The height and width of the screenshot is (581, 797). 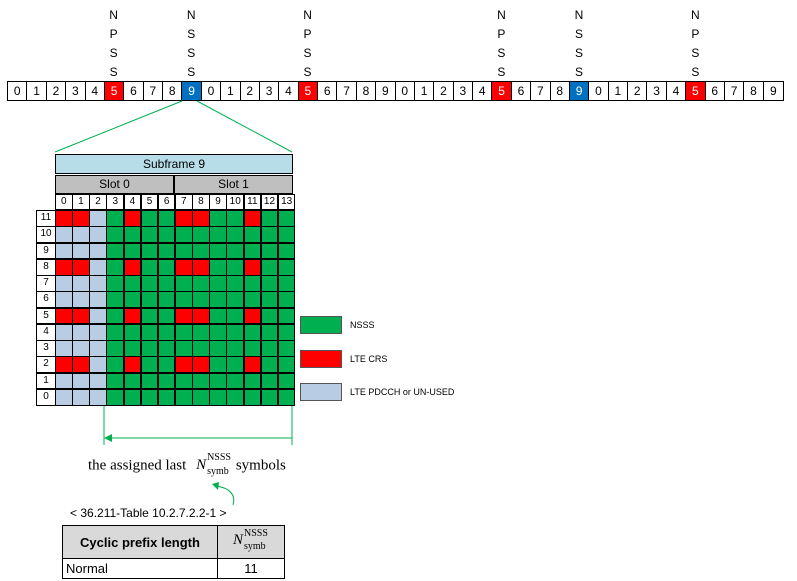 What do you see at coordinates (252, 202) in the screenshot?
I see `symbol-label: 11` at bounding box center [252, 202].